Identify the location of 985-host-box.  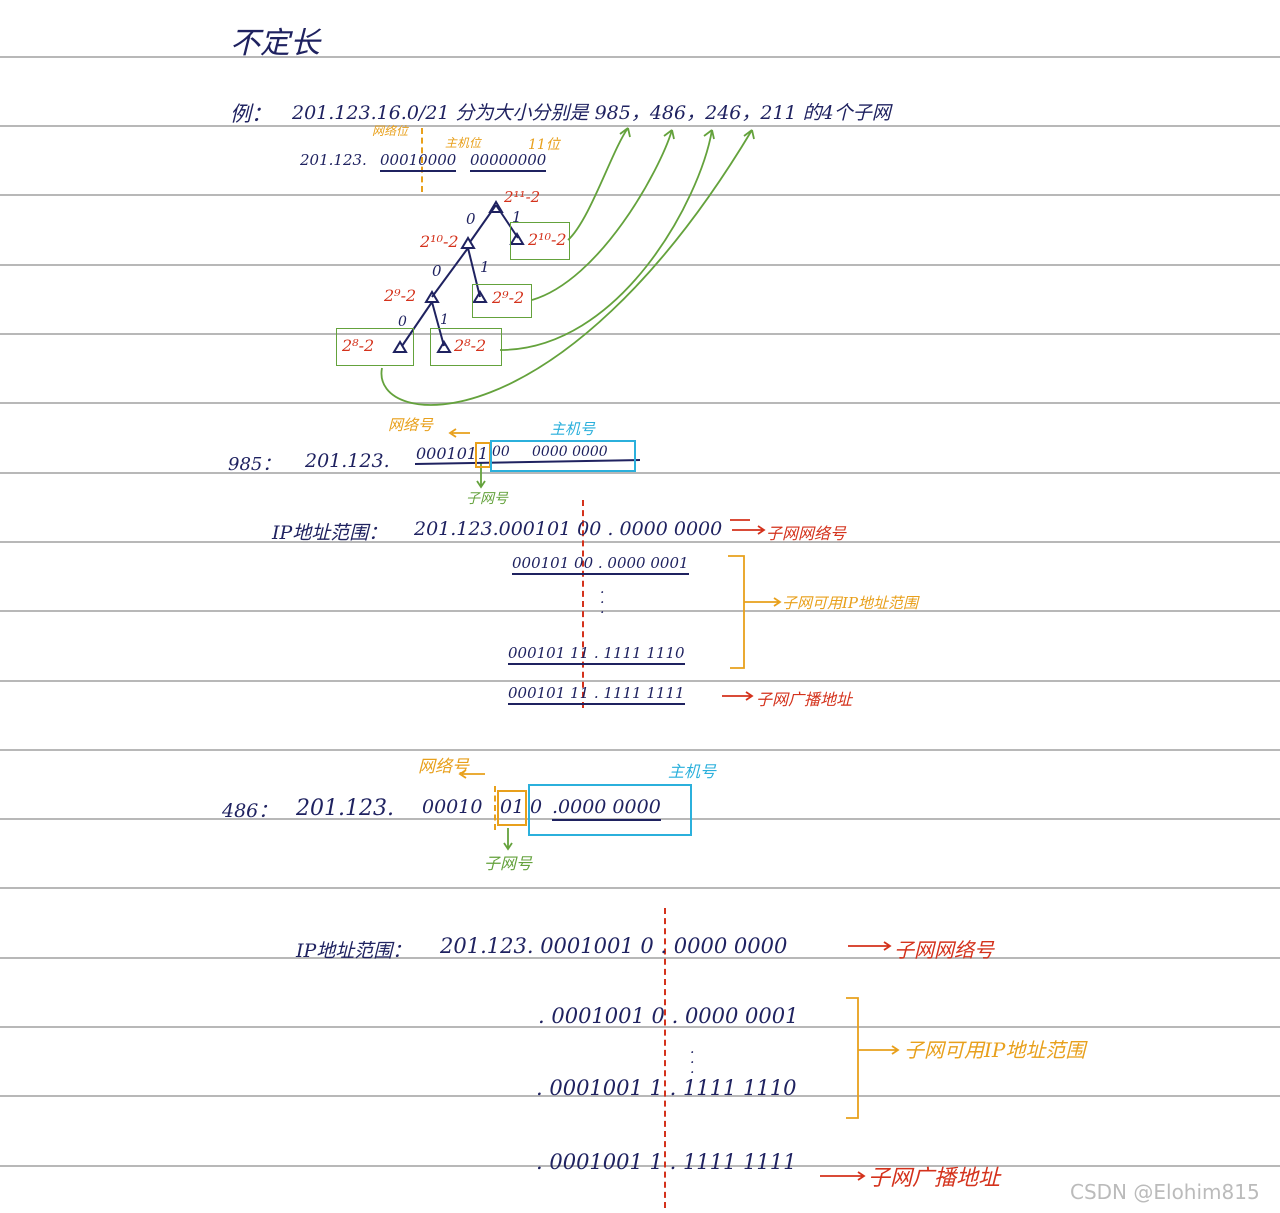
(563, 456).